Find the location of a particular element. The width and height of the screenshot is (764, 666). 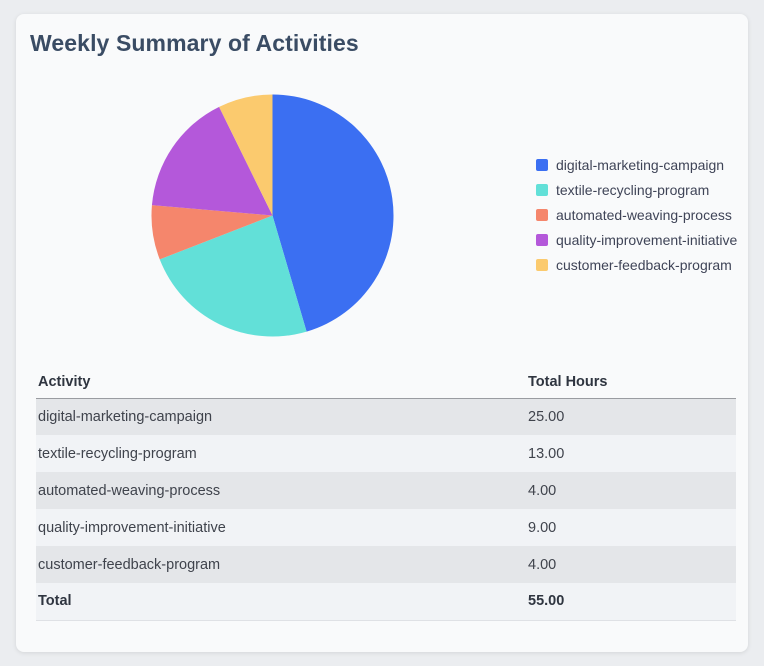

activity-cell: textile-recycling-program is located at coordinates (281, 453).